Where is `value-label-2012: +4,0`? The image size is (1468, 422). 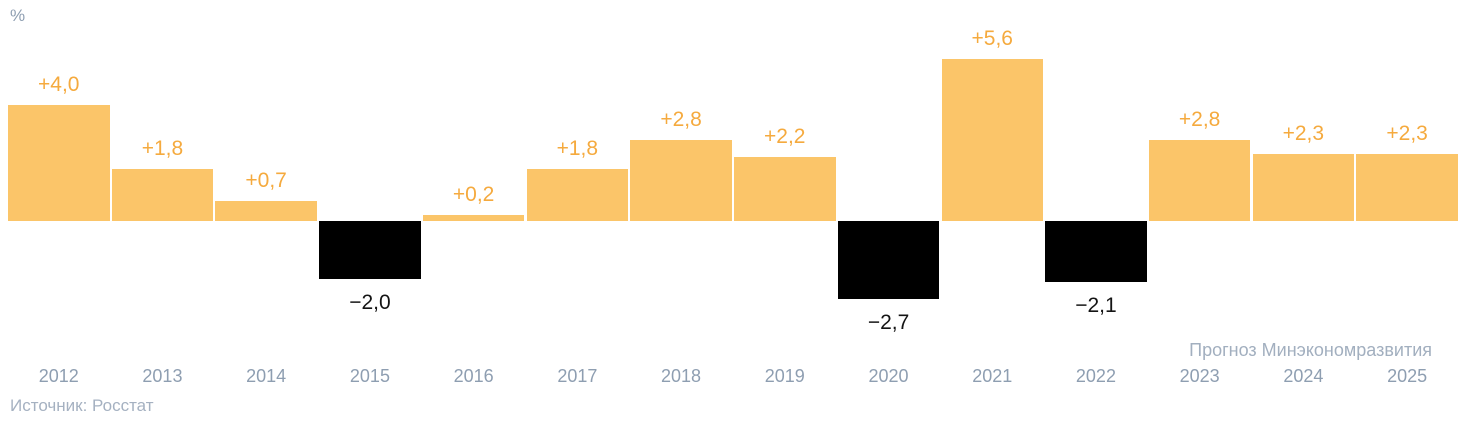
value-label-2012: +4,0 is located at coordinates (59, 84).